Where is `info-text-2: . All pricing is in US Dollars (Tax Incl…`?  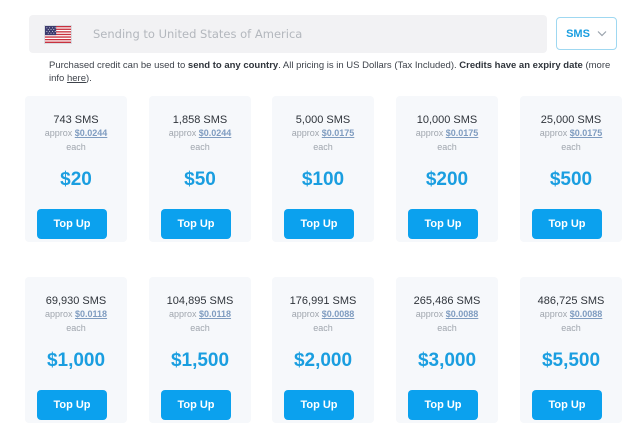 info-text-2: . All pricing is in US Dollars (Tax Incl… is located at coordinates (369, 65).